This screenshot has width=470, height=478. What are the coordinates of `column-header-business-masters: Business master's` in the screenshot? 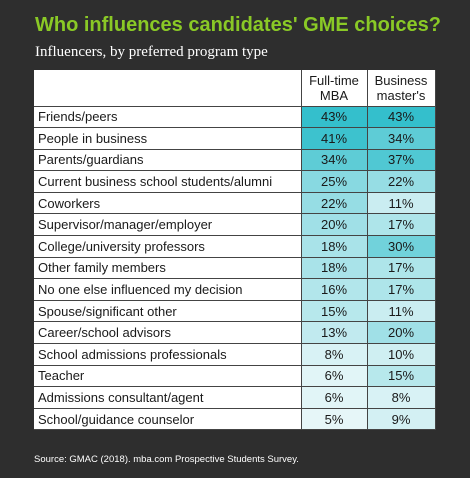 It's located at (401, 88).